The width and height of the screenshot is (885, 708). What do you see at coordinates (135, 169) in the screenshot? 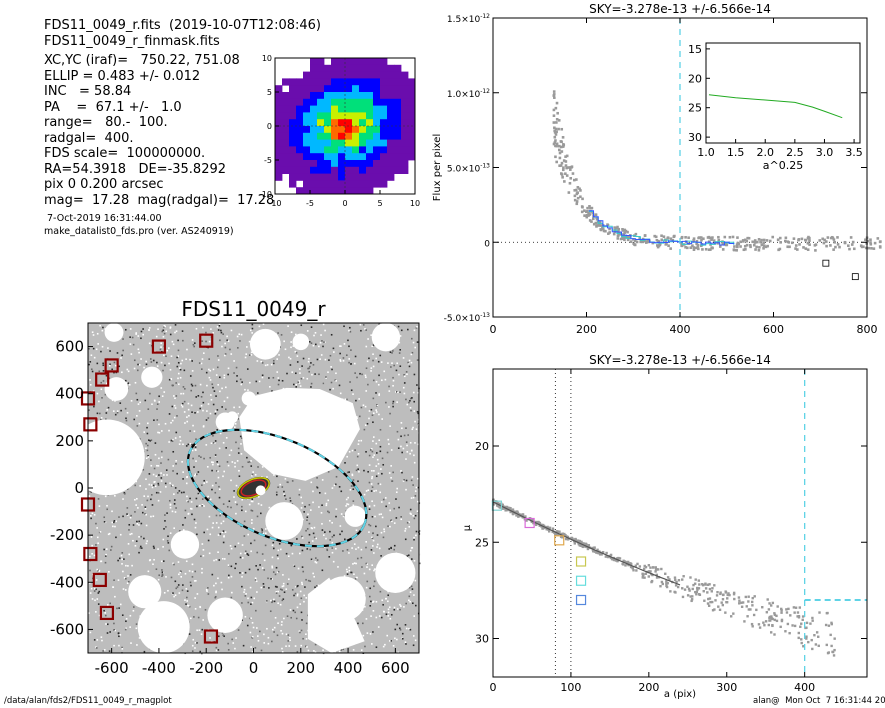
I see `header-line-coords: RA=54.3918 DE=-35.8292` at bounding box center [135, 169].